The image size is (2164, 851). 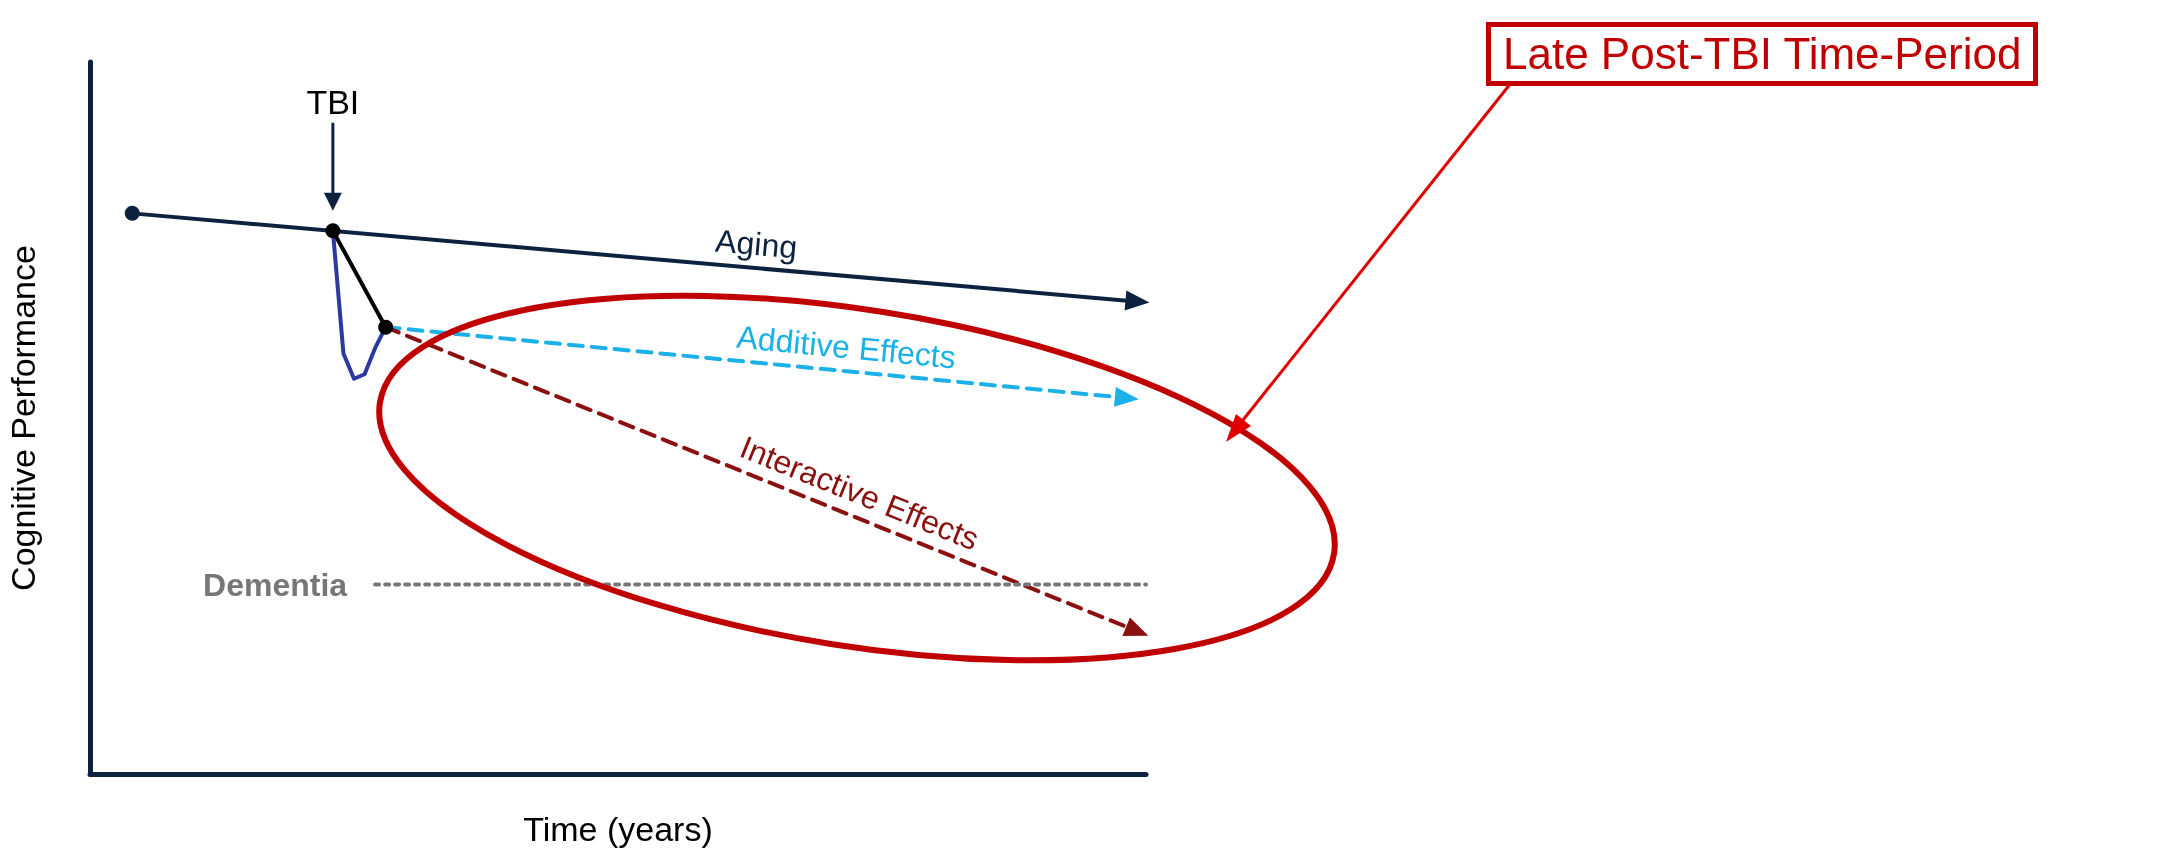 I want to click on text: Late Post-TBI Time-Period, so click(x=1762, y=54).